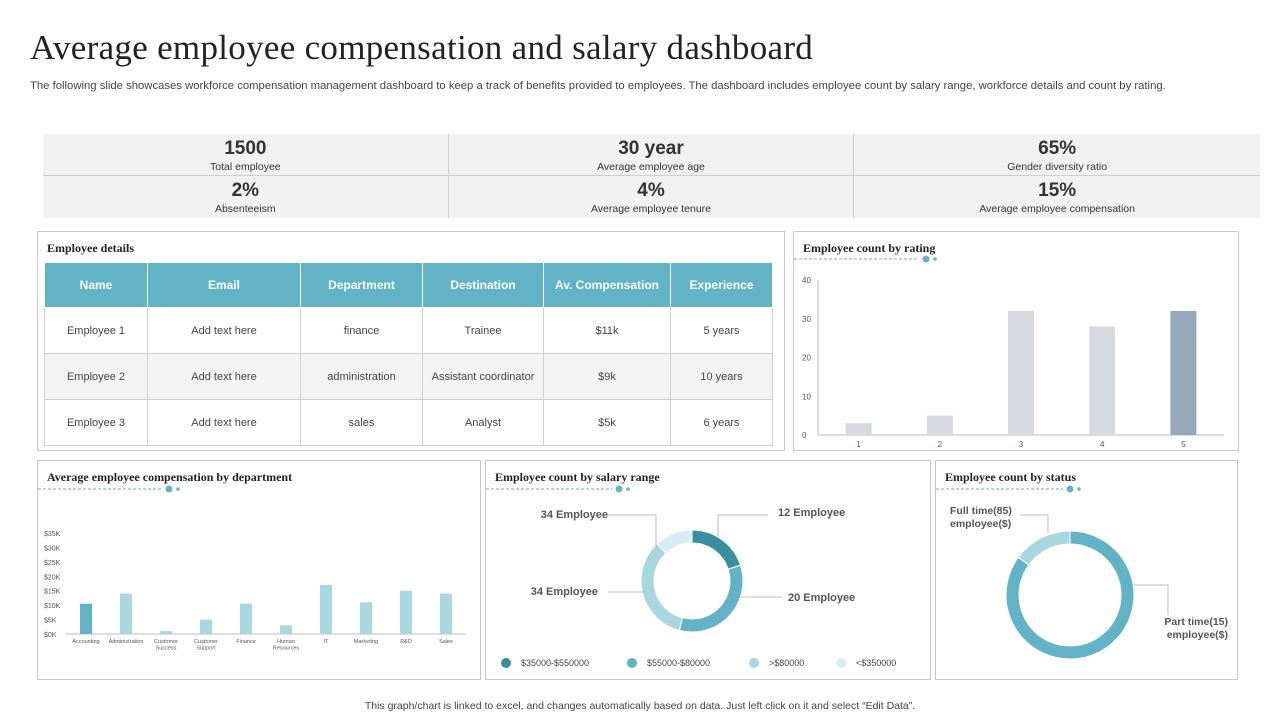 The image size is (1280, 720). I want to click on column-header: Av. Compensation, so click(607, 285).